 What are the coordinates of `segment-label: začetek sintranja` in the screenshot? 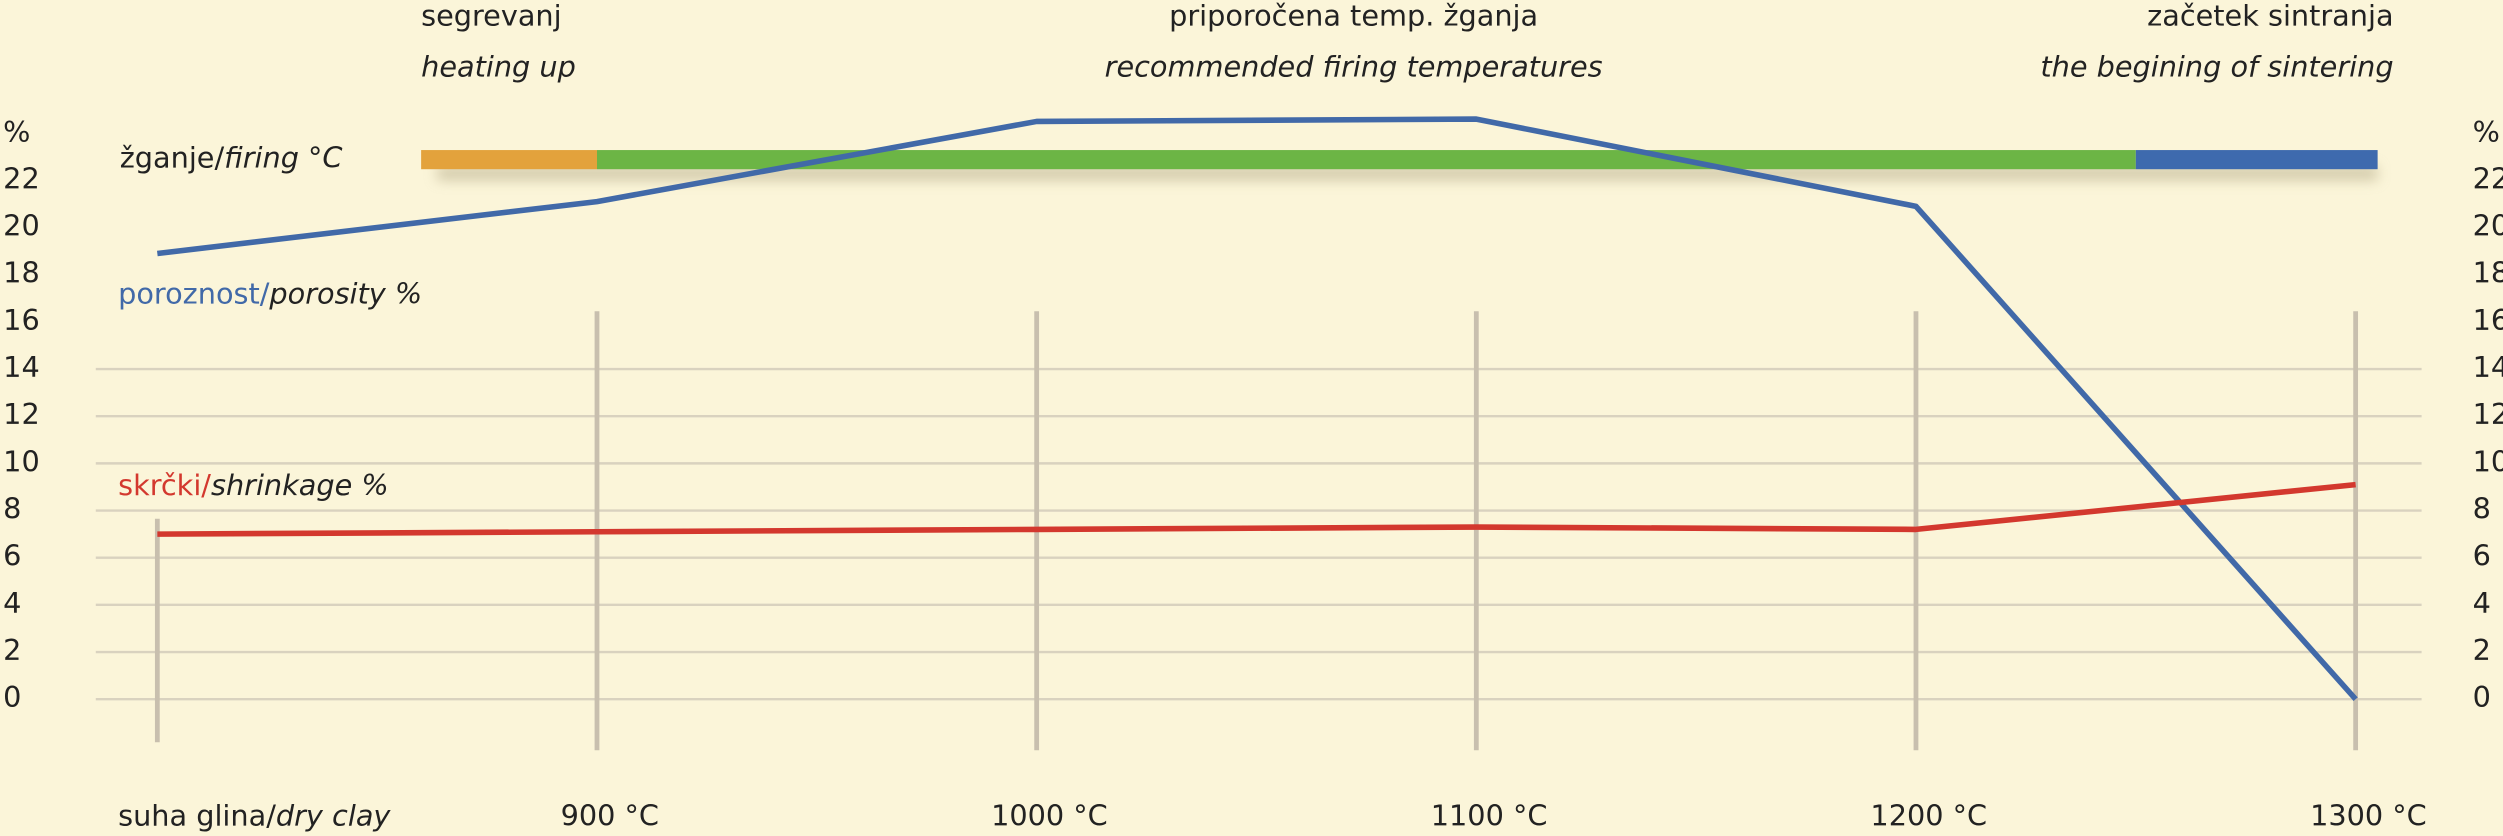 It's located at (2270, 16).